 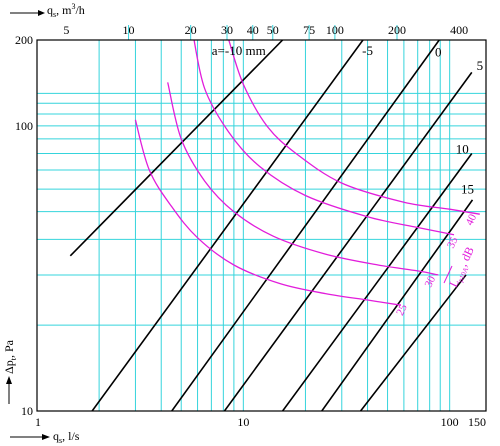 I want to click on setting-line-label: 0, so click(x=438, y=52).